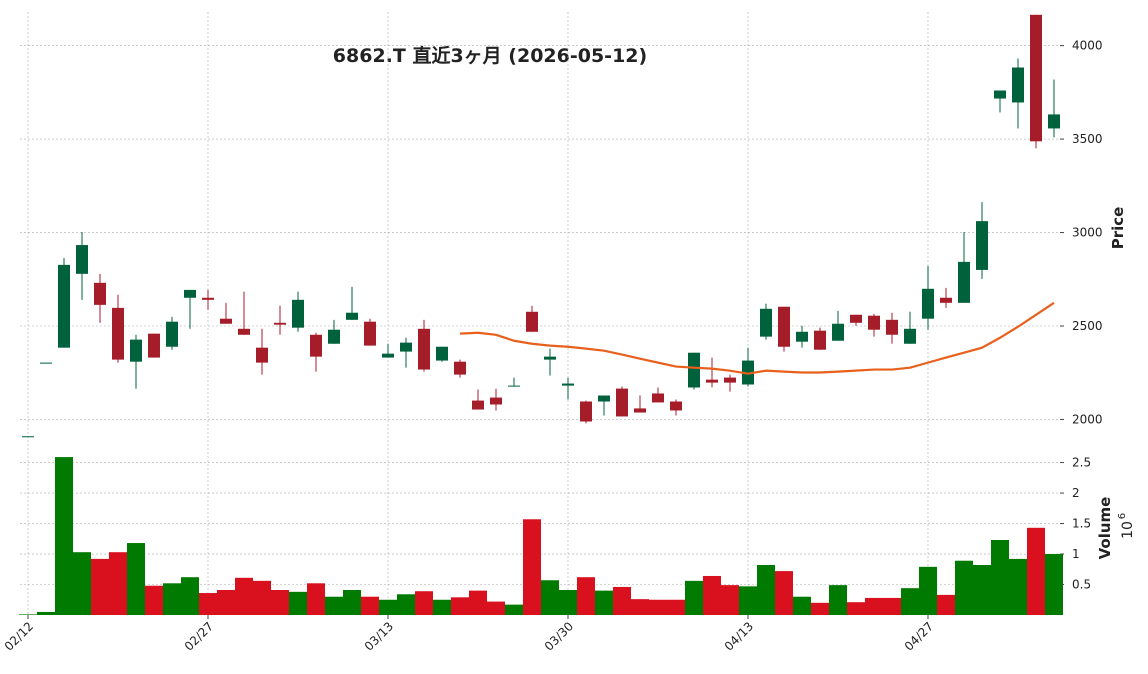 The width and height of the screenshot is (1148, 674). Describe the element at coordinates (1087, 139) in the screenshot. I see `y-tick-label: 3500` at that location.